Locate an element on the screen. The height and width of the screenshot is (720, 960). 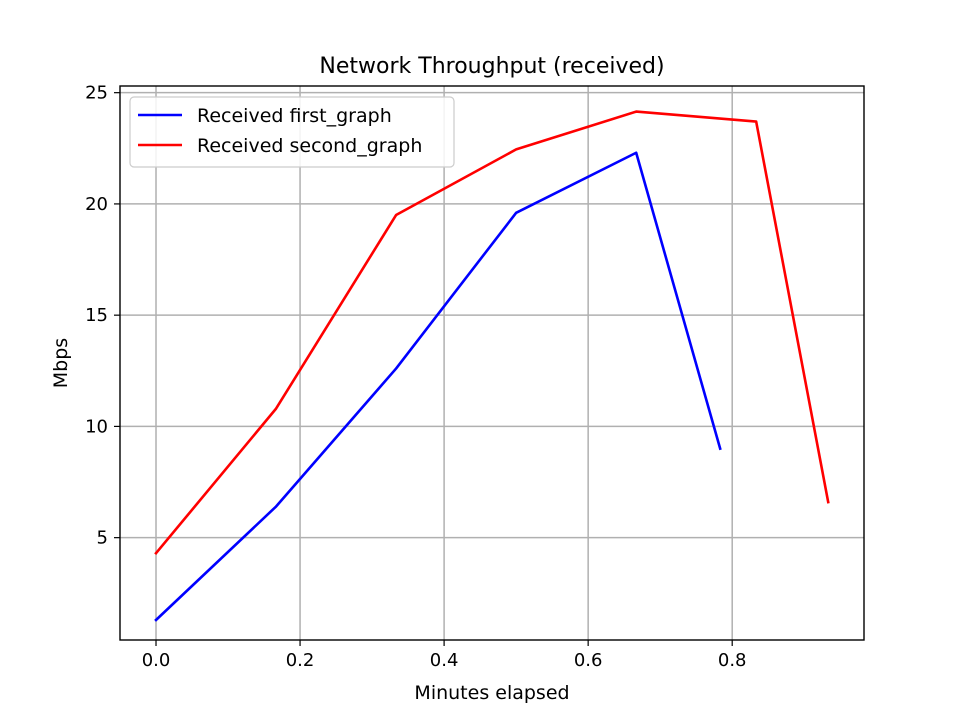
y-tick-label: 5 is located at coordinates (102, 538).